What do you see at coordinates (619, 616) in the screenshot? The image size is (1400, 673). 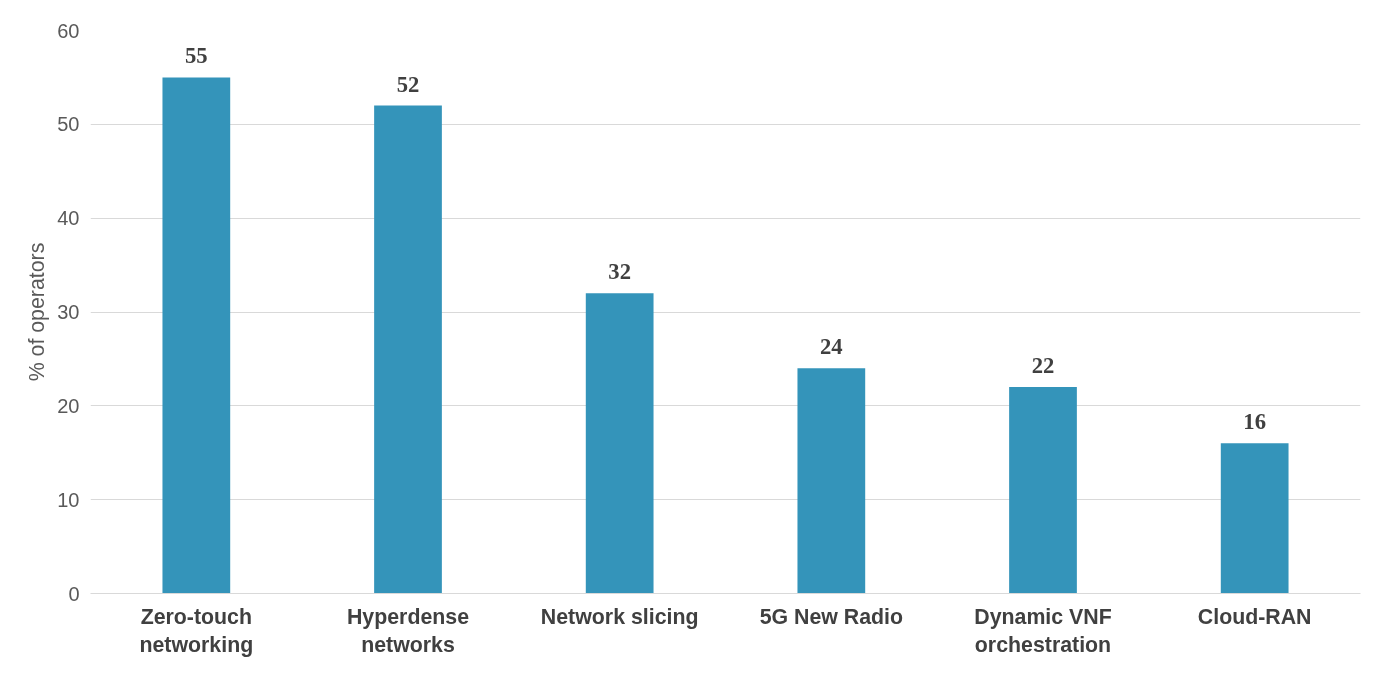 I see `x-tick-label: Network slicing` at bounding box center [619, 616].